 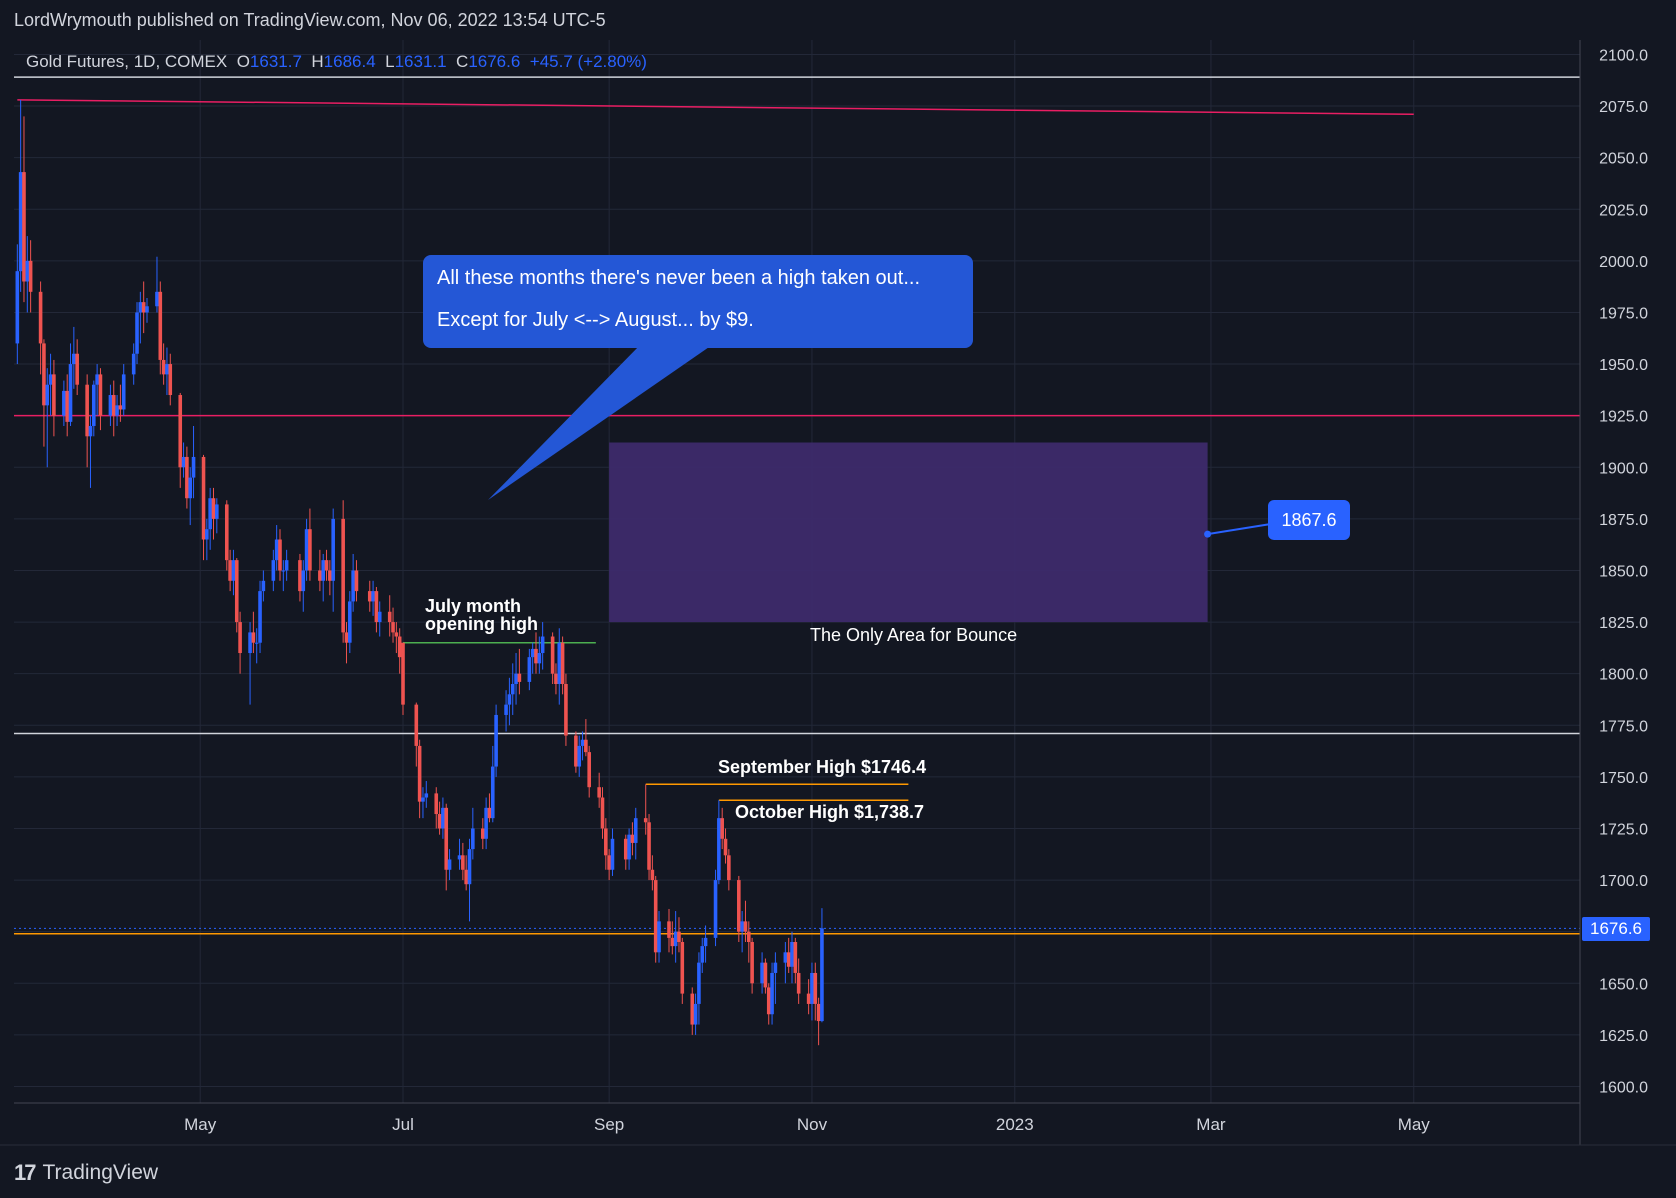 I want to click on close-value: 1676.6, so click(x=494, y=61).